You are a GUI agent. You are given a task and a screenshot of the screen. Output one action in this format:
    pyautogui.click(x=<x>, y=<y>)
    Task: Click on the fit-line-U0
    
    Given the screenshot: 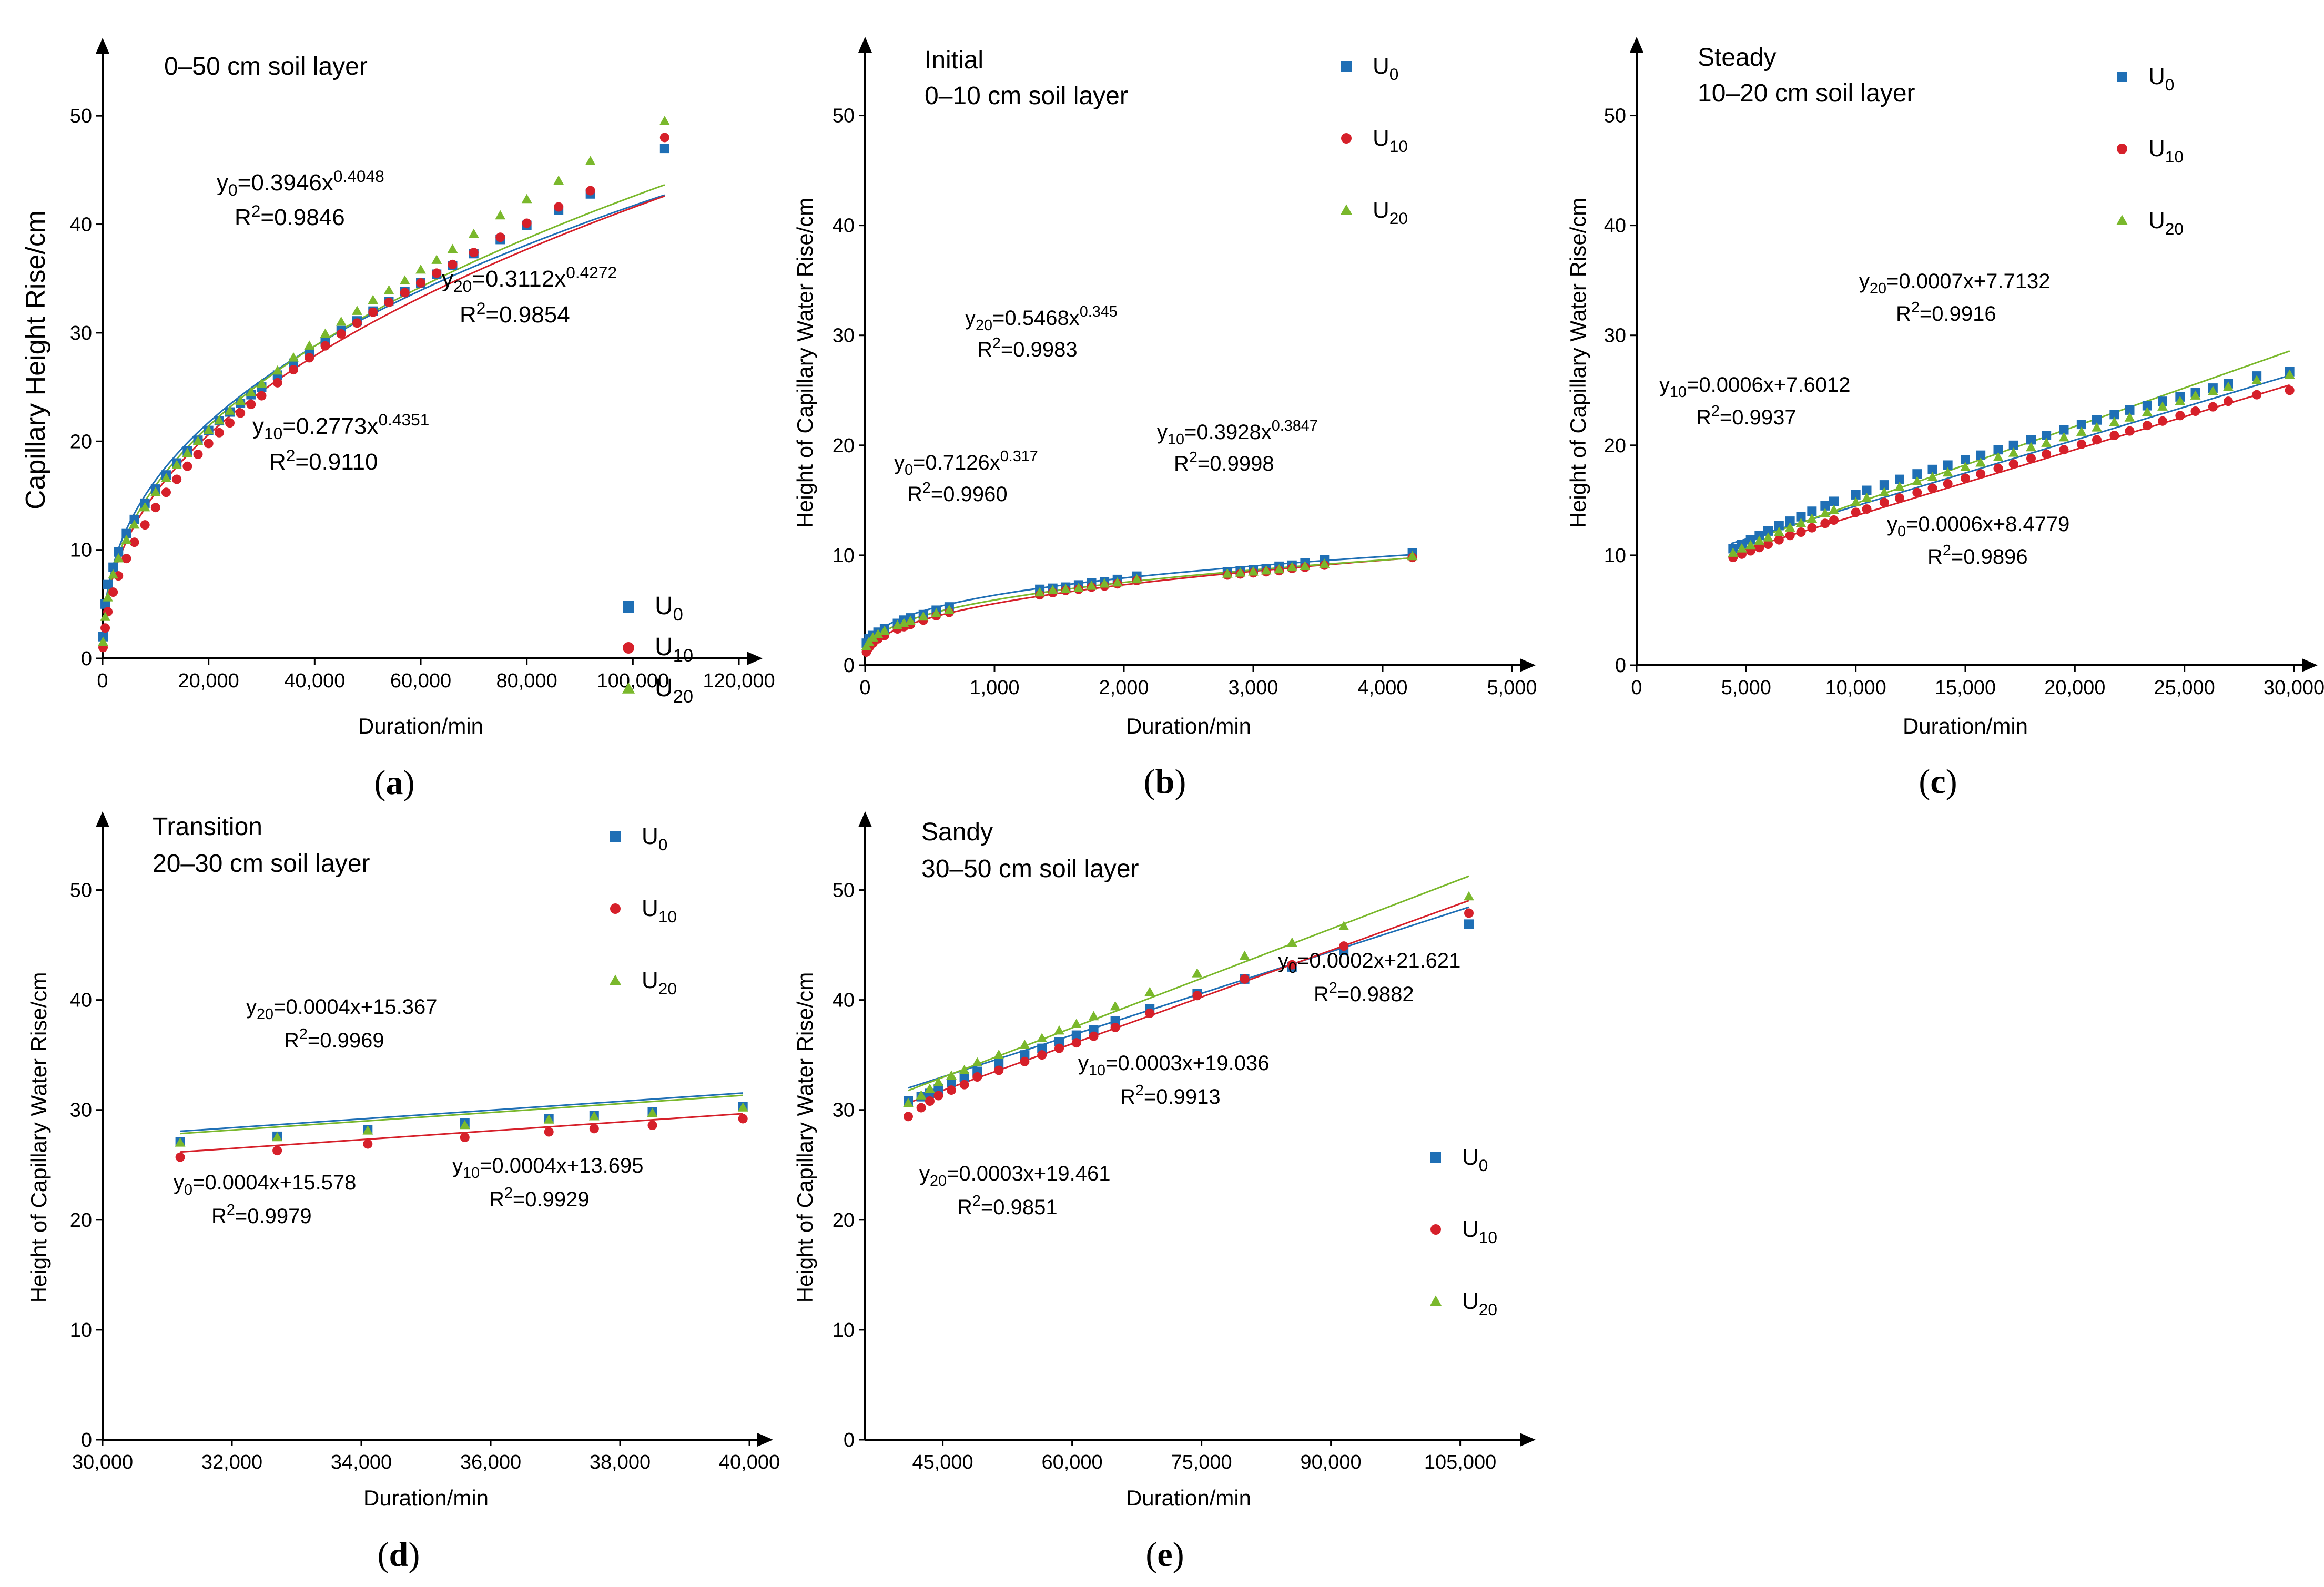 What is the action you would take?
    pyautogui.click(x=462, y=1112)
    